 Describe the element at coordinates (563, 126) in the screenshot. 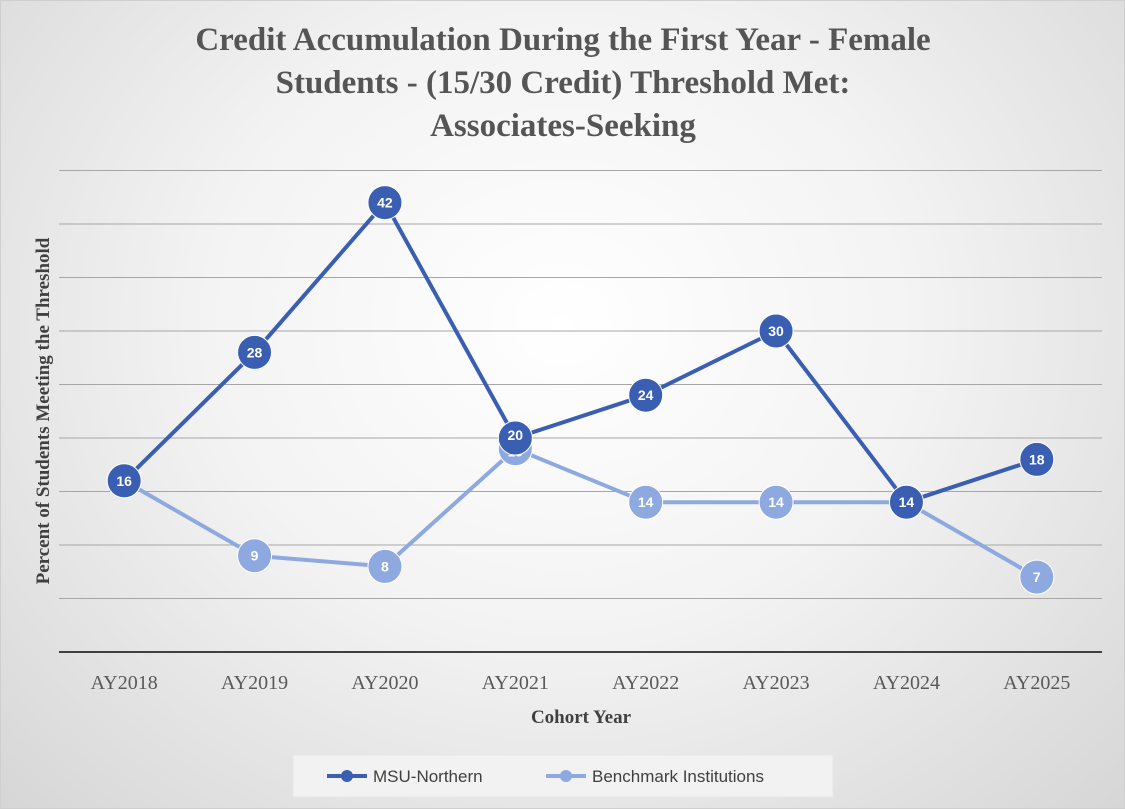

I see `chart-title-line-3: Associates-Seeking` at that location.